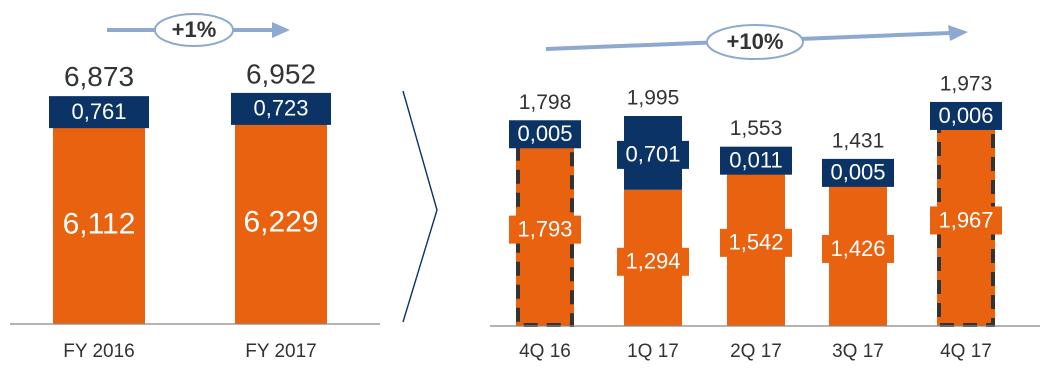 Image resolution: width=1046 pixels, height=369 pixels. What do you see at coordinates (653, 351) in the screenshot?
I see `x-tick-label-q-1: 1Q 17` at bounding box center [653, 351].